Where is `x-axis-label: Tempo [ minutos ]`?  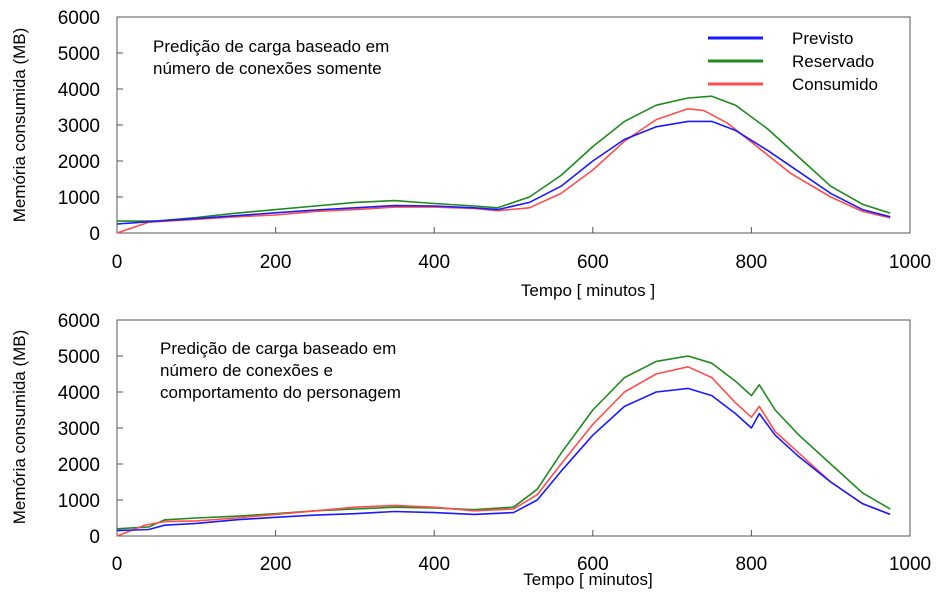 x-axis-label: Tempo [ minutos ] is located at coordinates (588, 290).